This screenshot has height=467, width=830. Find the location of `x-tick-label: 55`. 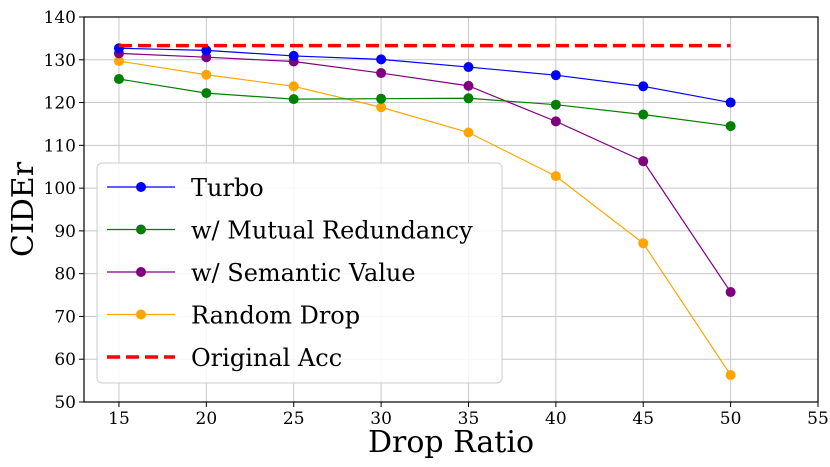

x-tick-label: 55 is located at coordinates (818, 419).